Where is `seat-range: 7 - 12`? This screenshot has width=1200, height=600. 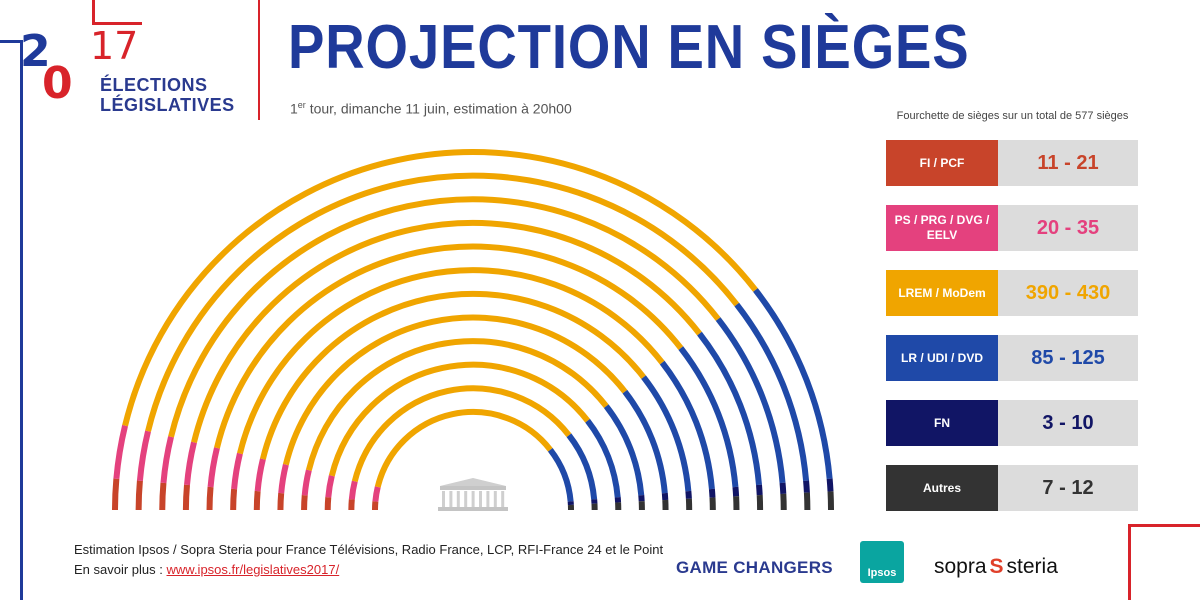
seat-range: 7 - 12 is located at coordinates (1068, 488).